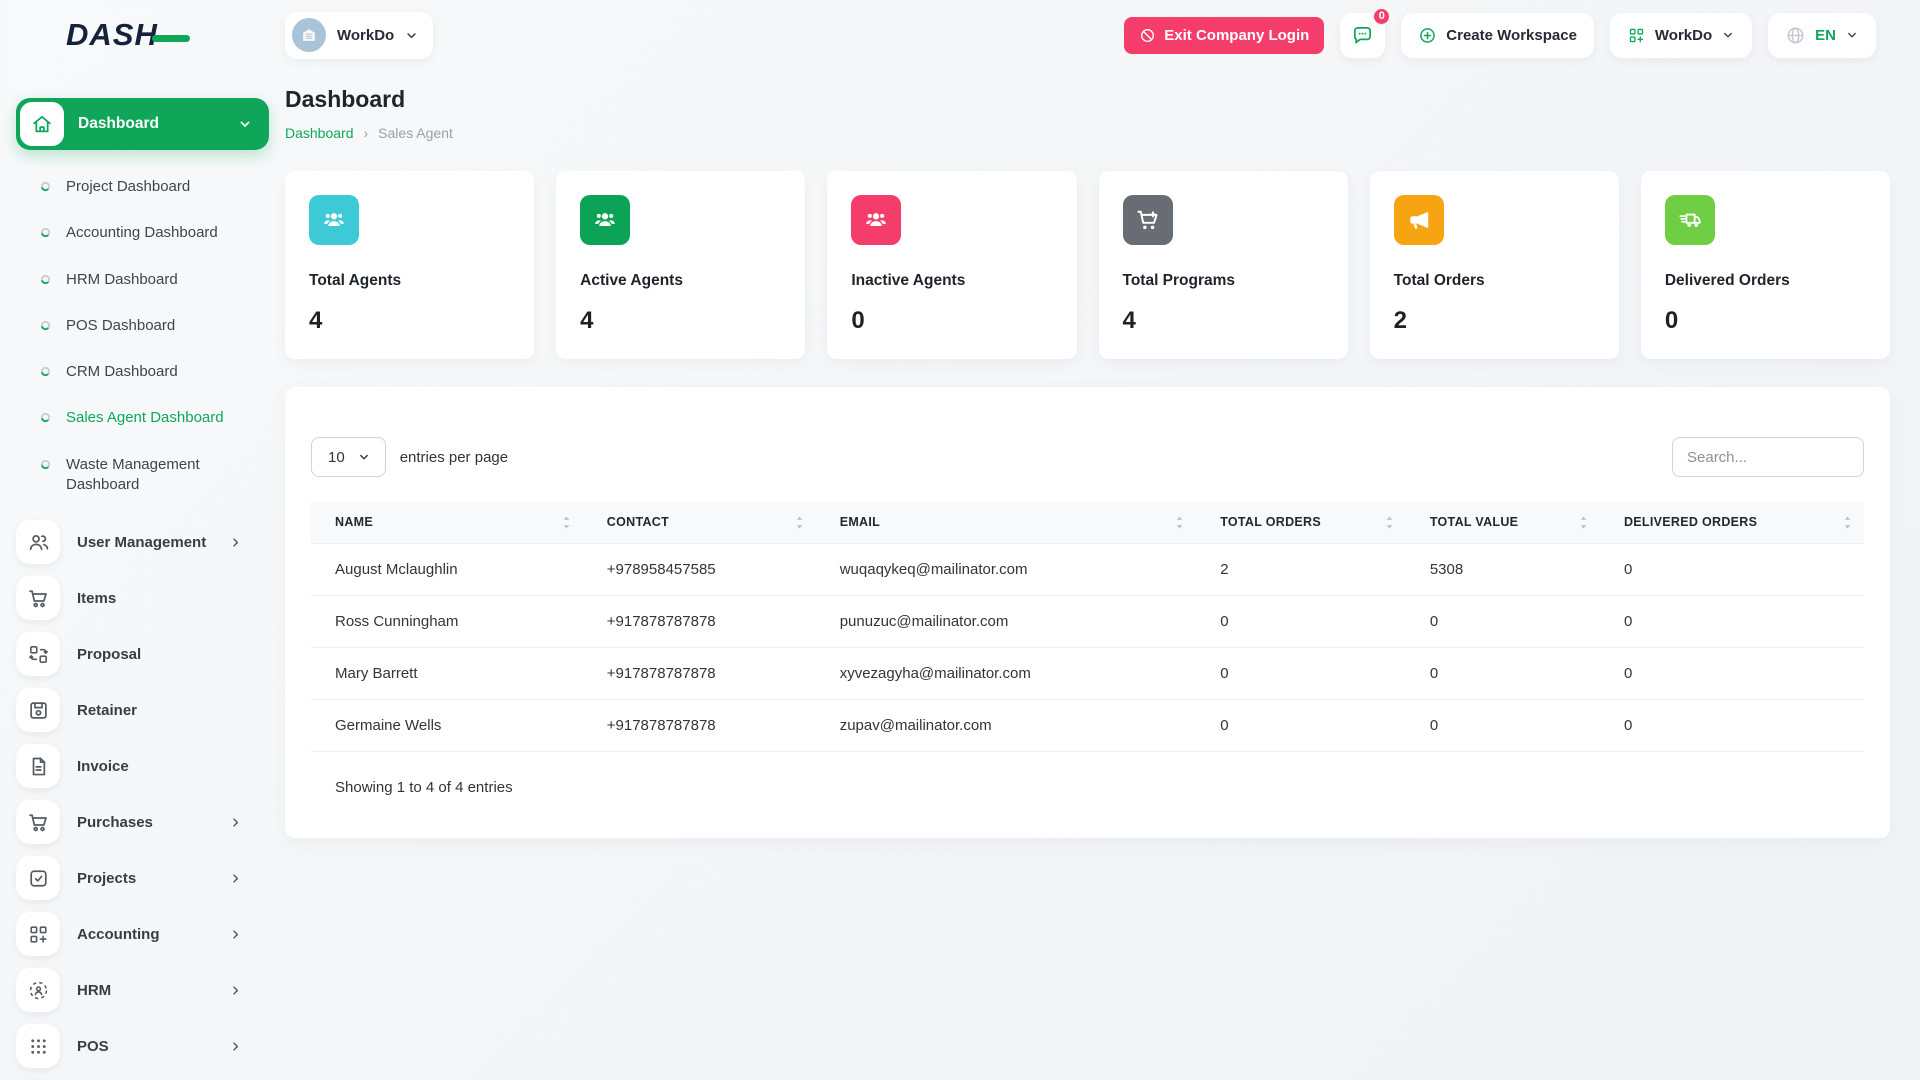  What do you see at coordinates (1362, 35) in the screenshot?
I see `chat-icon` at bounding box center [1362, 35].